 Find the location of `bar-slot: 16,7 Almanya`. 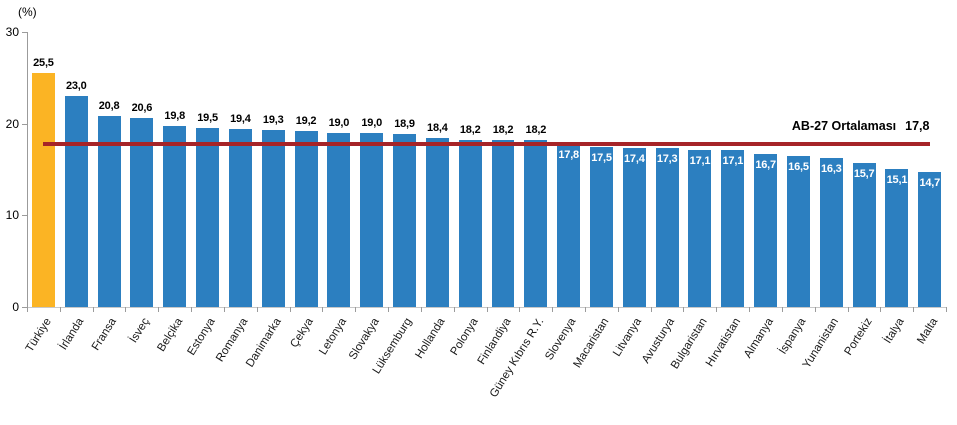

bar-slot: 16,7 Almanya is located at coordinates (762, 196).